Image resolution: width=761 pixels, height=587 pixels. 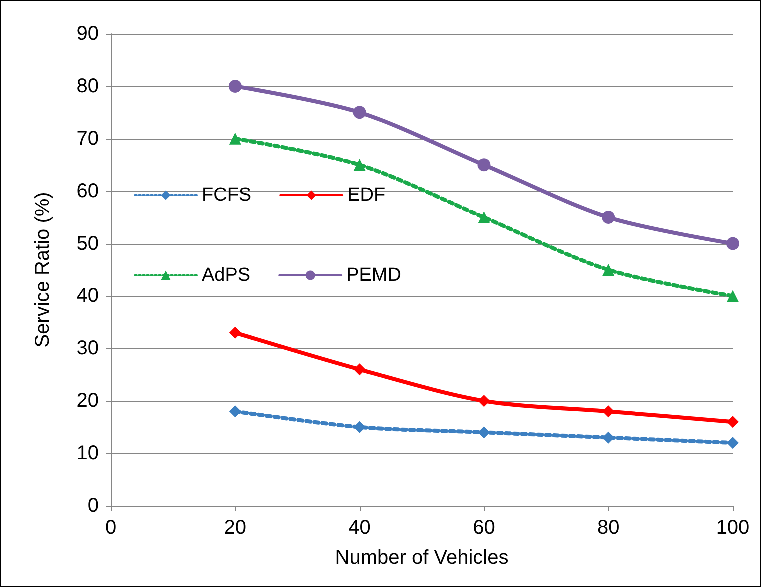 What do you see at coordinates (235, 528) in the screenshot?
I see `x-tick-label: 20` at bounding box center [235, 528].